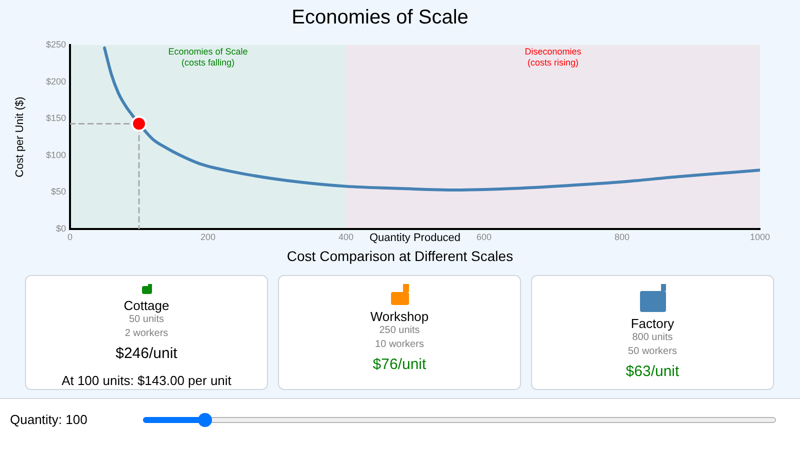 This screenshot has height=452, width=800. What do you see at coordinates (484, 237) in the screenshot?
I see `x-tick-label: 600` at bounding box center [484, 237].